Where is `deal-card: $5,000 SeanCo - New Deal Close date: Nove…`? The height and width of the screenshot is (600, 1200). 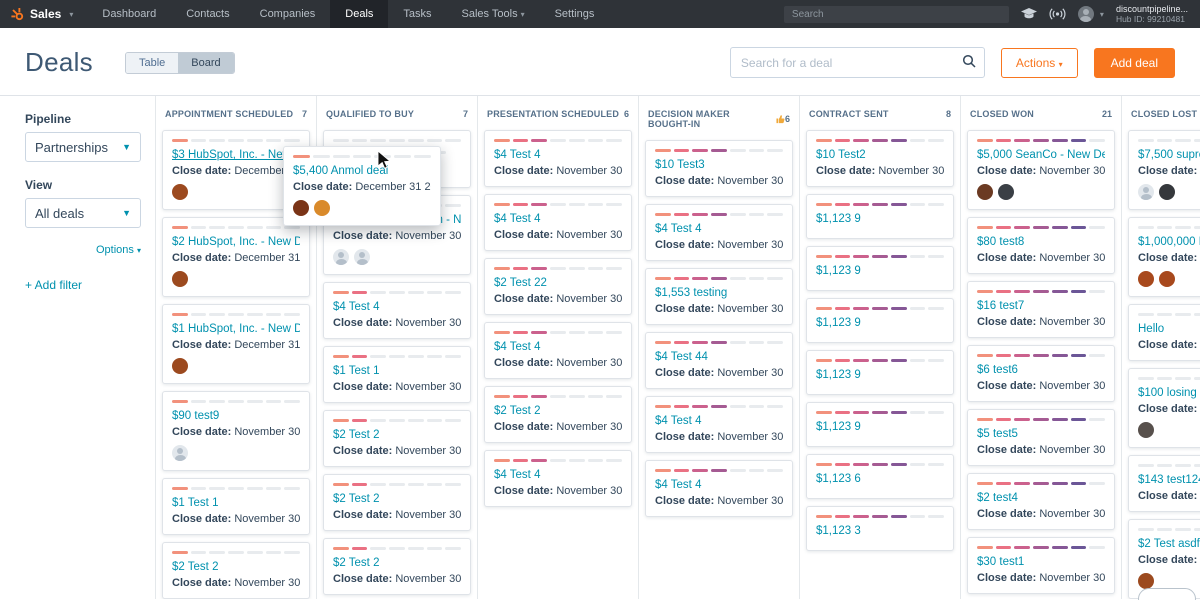
deal-card: $5,000 SeanCo - New Deal Close date: Nove… is located at coordinates (1041, 170).